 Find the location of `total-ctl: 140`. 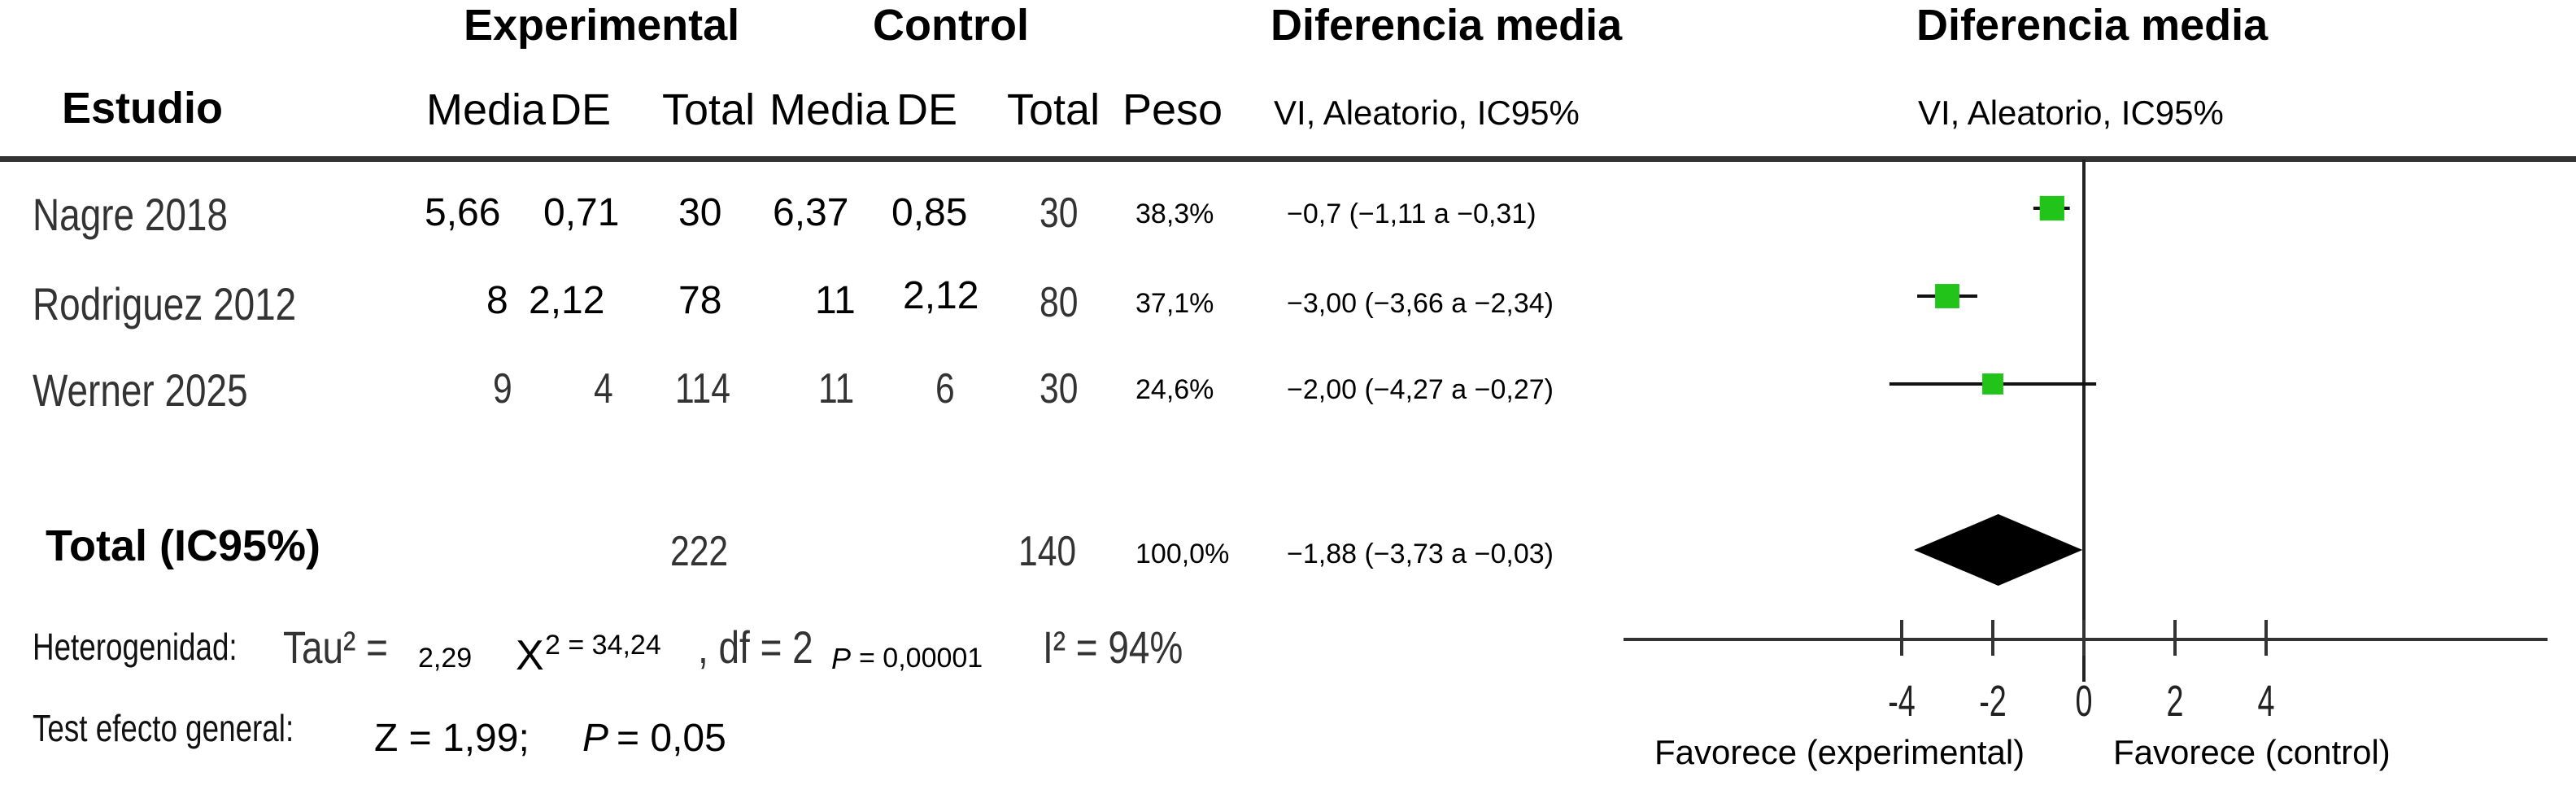

total-ctl: 140 is located at coordinates (1047, 551).